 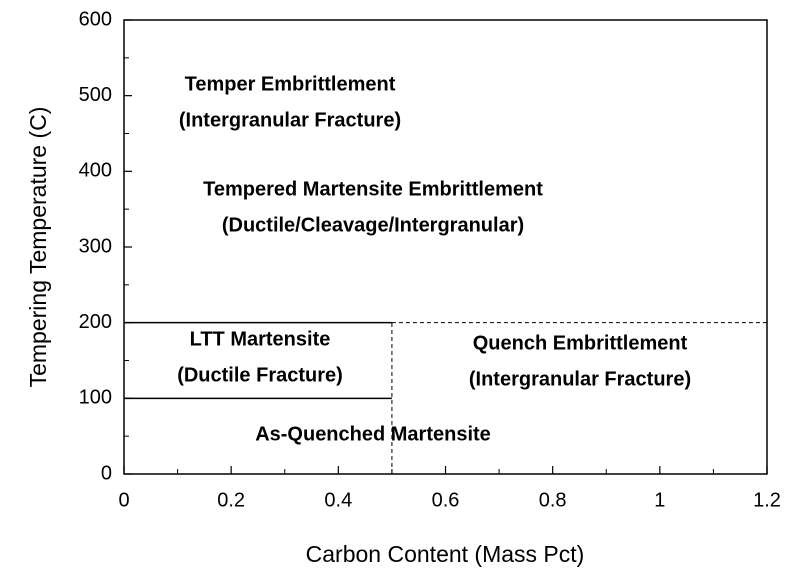 What do you see at coordinates (95, 95) in the screenshot?
I see `y-tick-label: 500` at bounding box center [95, 95].